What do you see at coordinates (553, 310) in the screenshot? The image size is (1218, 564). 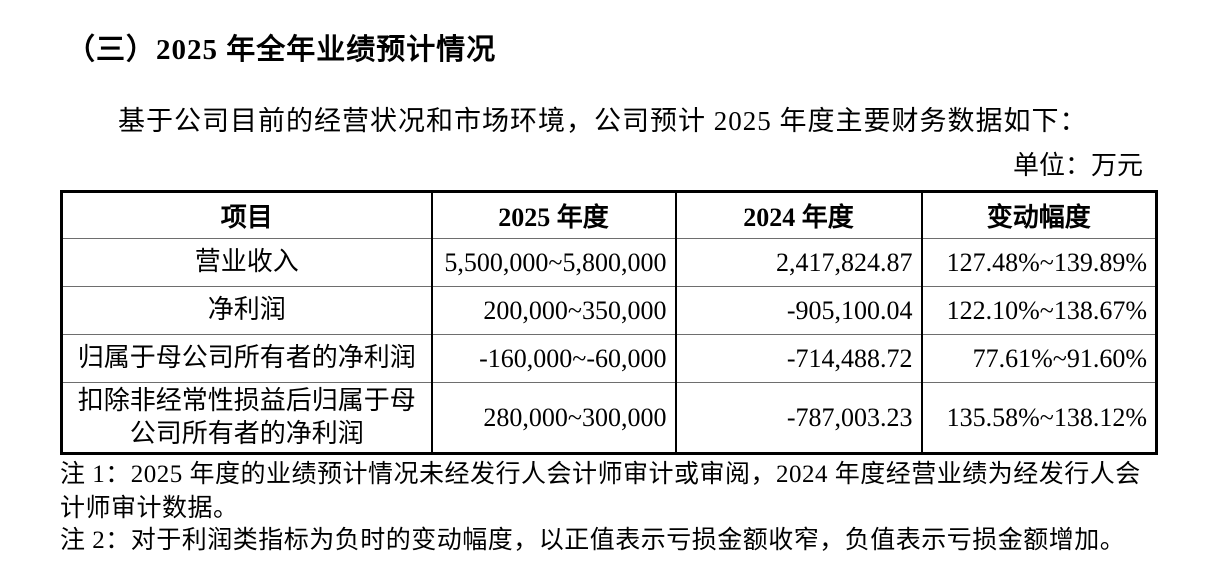 I see `cell-2025: 200,000~350,000` at bounding box center [553, 310].